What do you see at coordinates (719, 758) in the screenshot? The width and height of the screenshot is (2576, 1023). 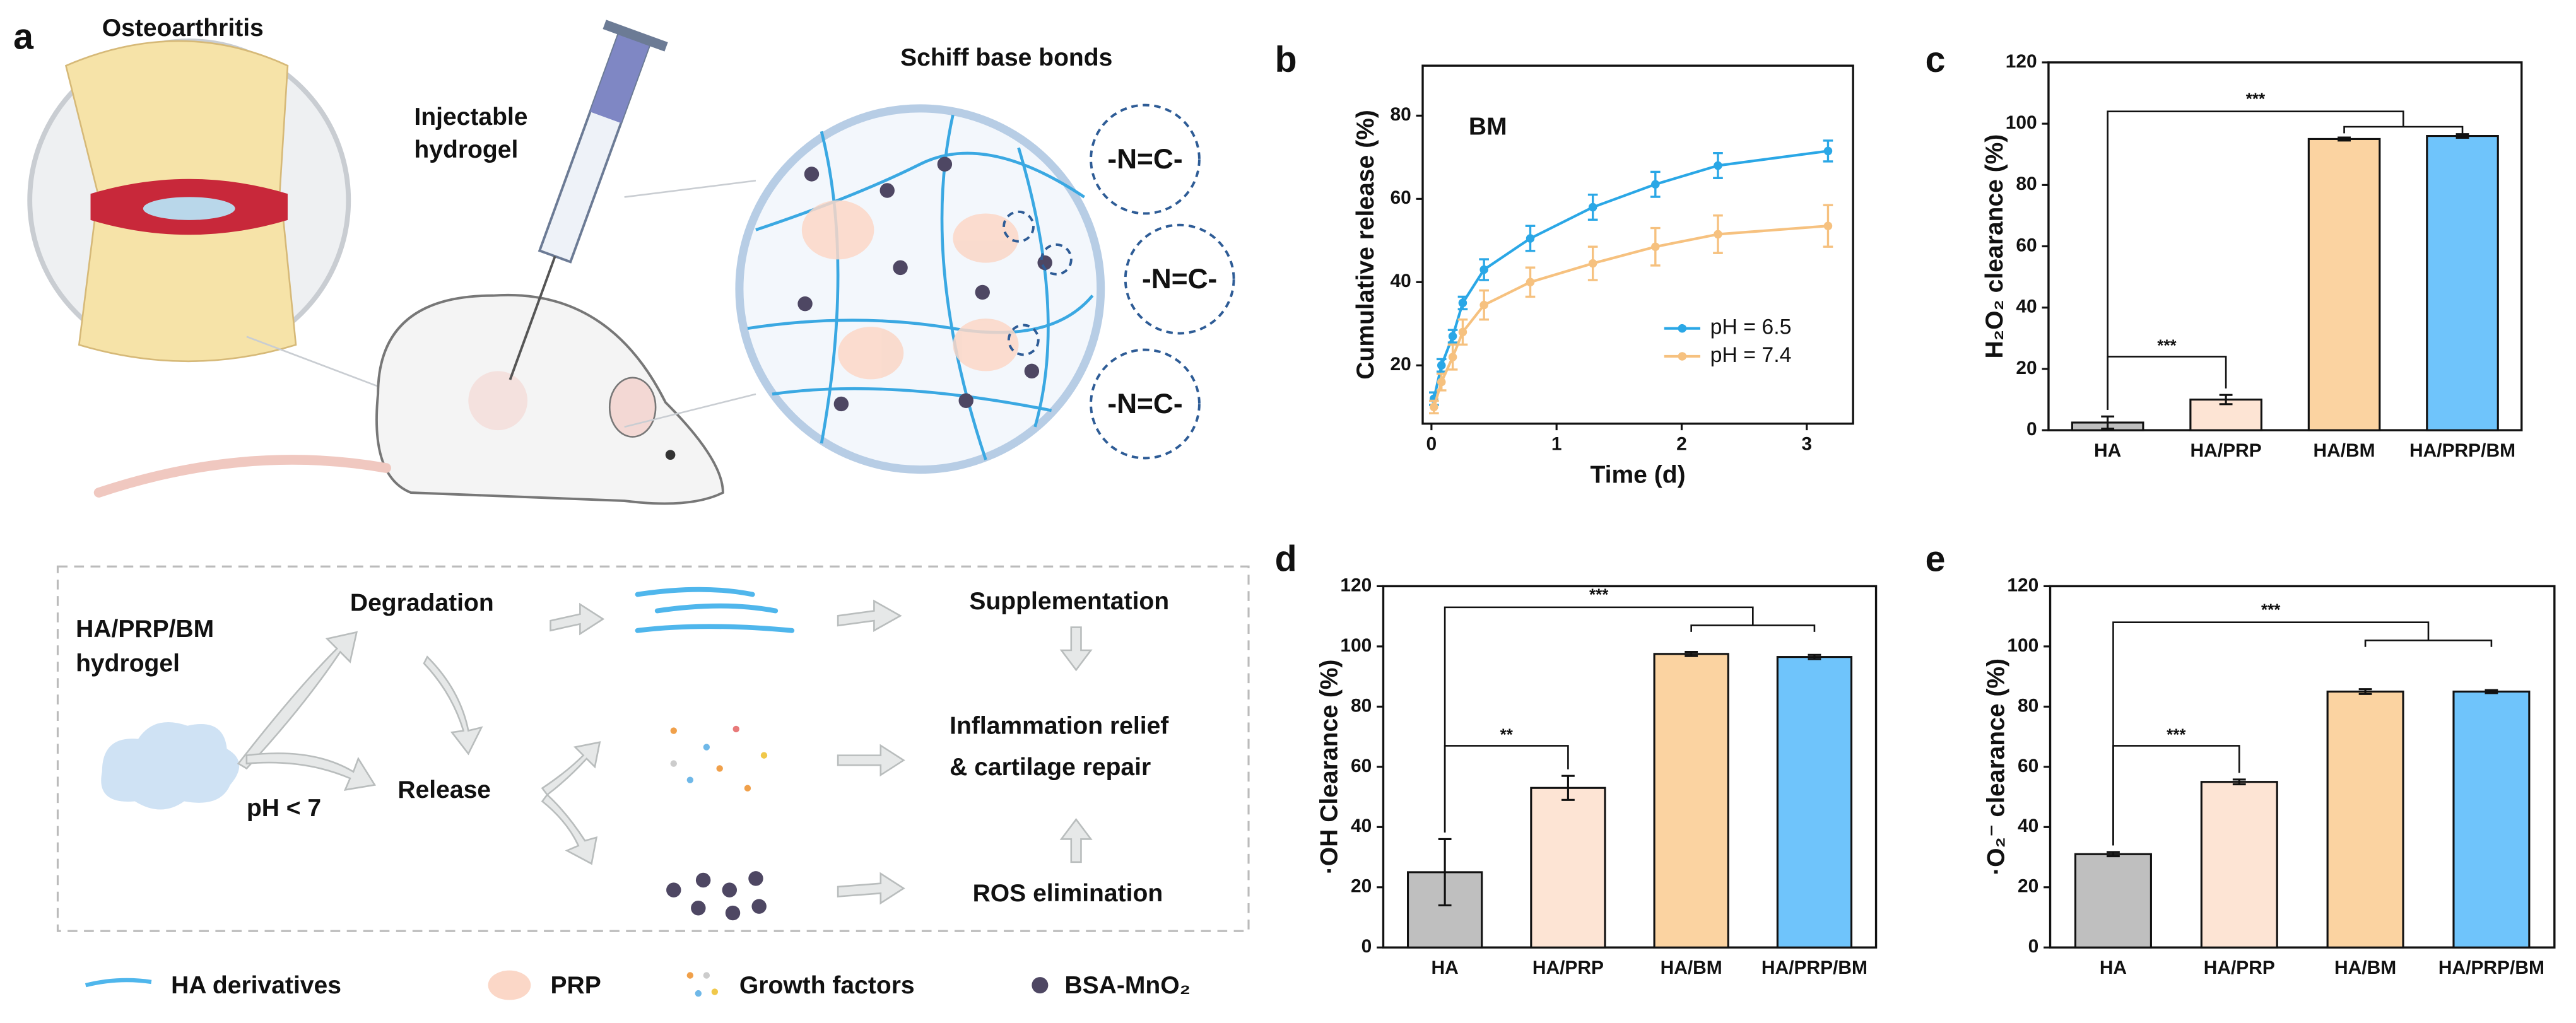 I see `growth-factors` at bounding box center [719, 758].